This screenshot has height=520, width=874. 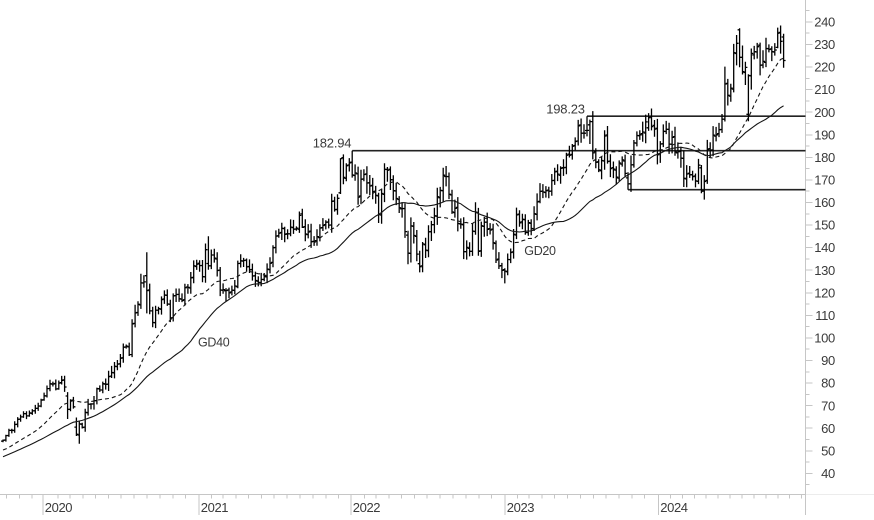 I want to click on svg-text: 240, so click(x=824, y=22).